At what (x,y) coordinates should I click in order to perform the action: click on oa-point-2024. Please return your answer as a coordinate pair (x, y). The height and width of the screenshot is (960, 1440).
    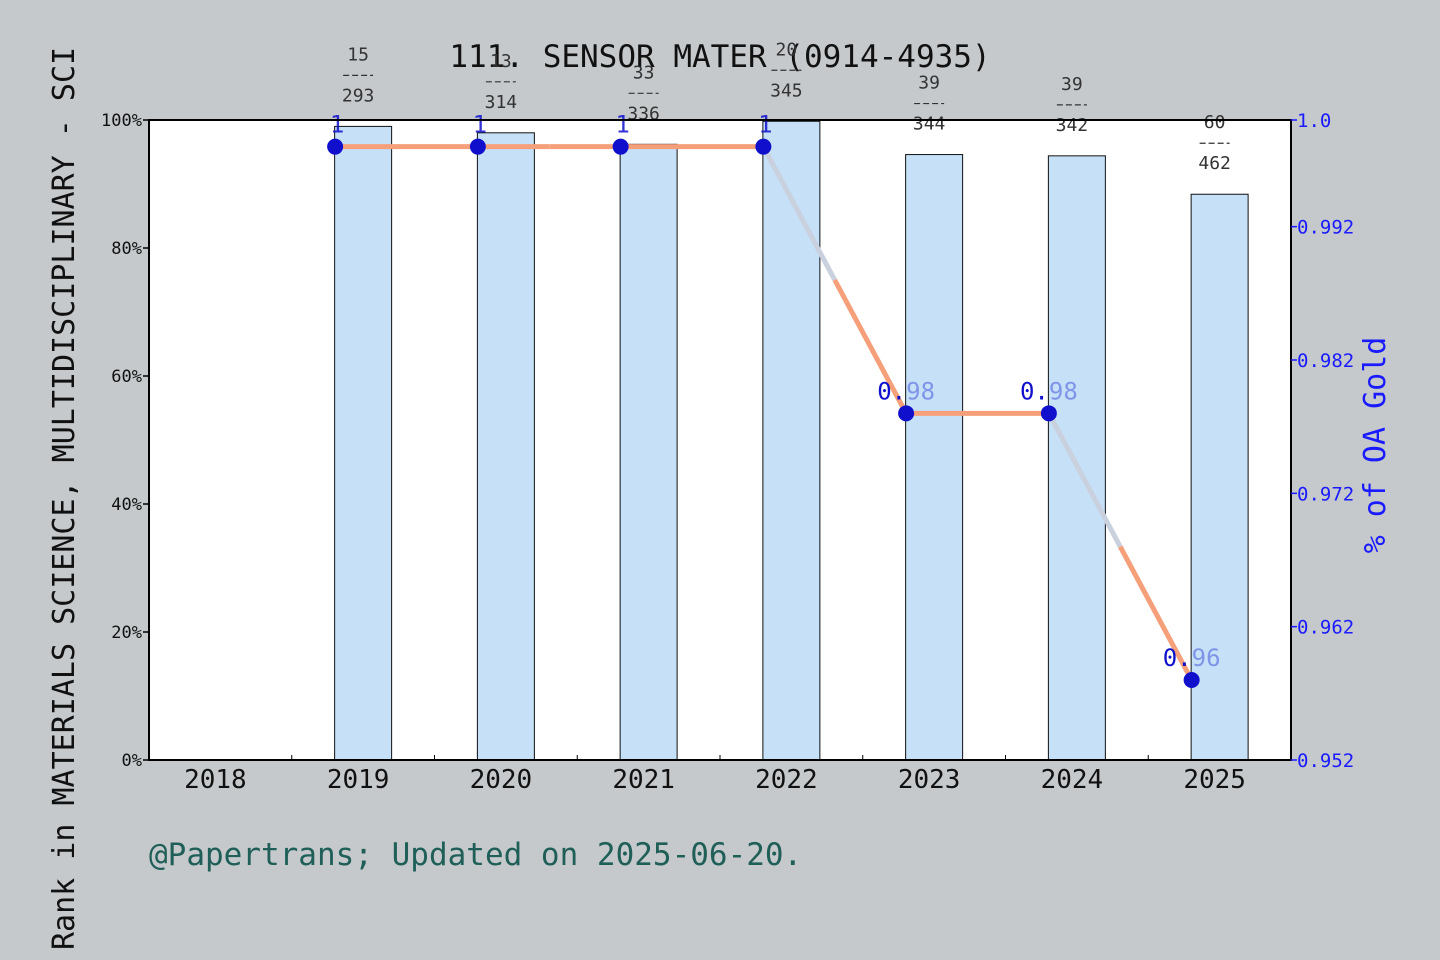
    Looking at the image, I should click on (1048, 413).